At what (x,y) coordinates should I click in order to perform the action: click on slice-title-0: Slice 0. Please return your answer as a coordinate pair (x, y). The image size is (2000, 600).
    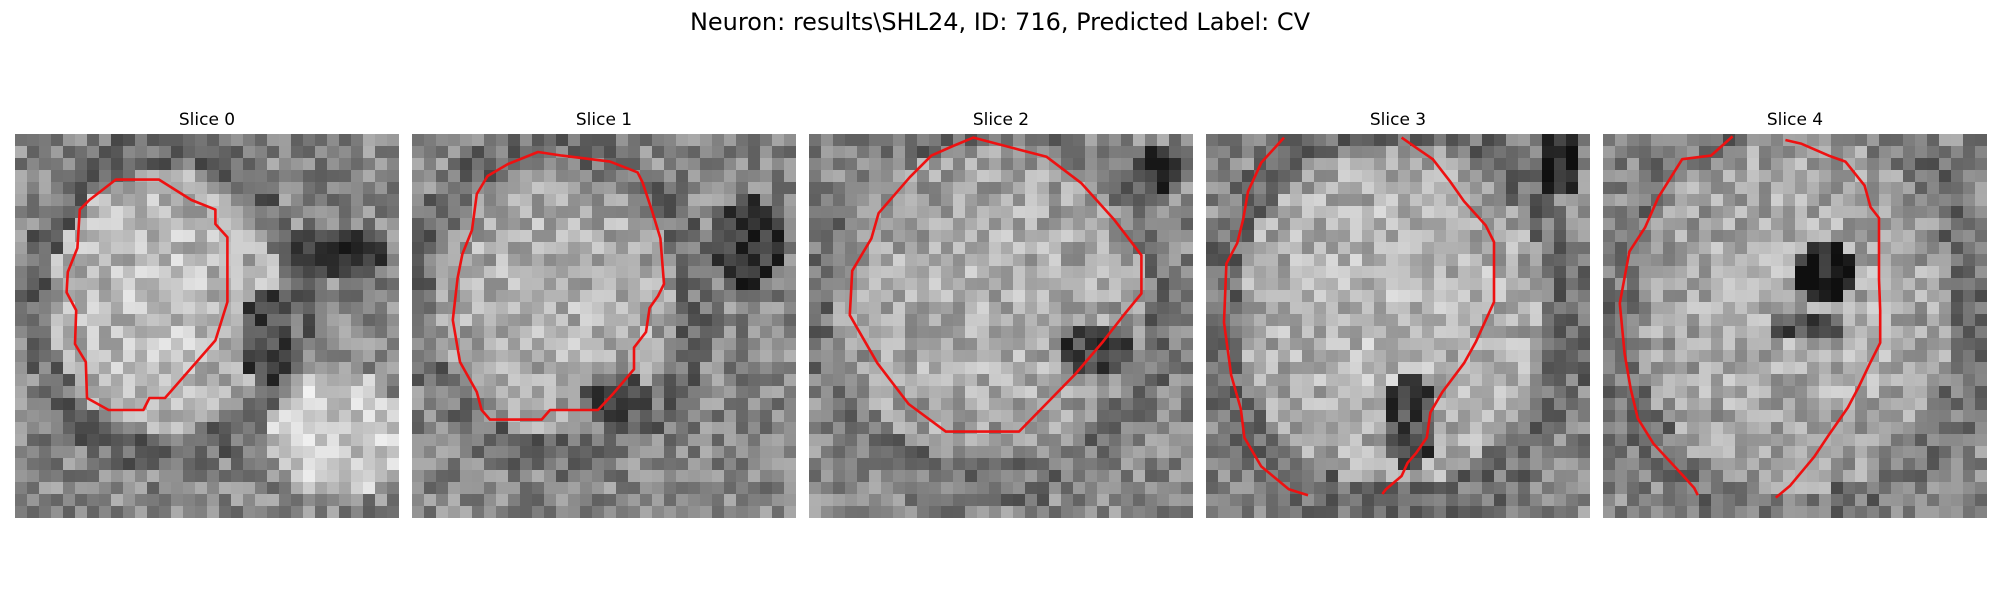
    Looking at the image, I should click on (207, 120).